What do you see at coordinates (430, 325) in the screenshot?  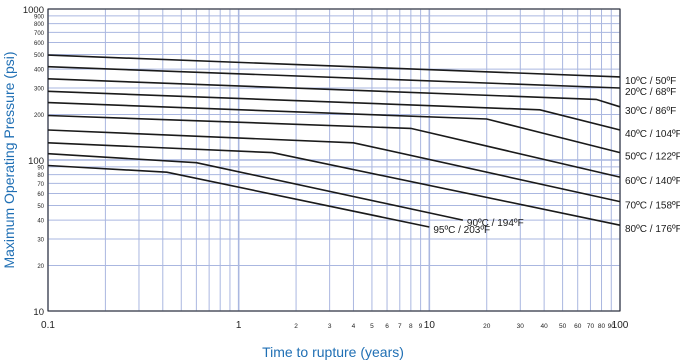 I see `x-tick-label: 10` at bounding box center [430, 325].